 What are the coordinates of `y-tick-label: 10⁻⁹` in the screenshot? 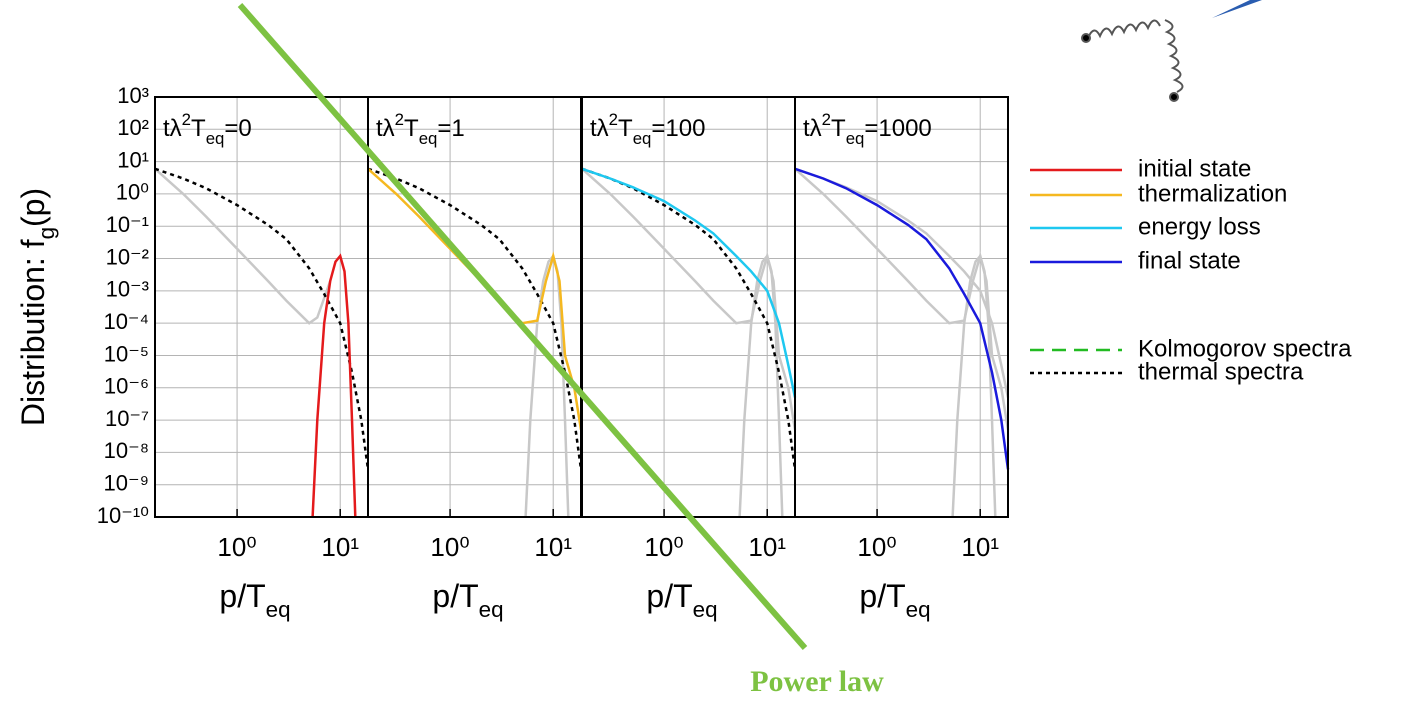 It's located at (126, 483).